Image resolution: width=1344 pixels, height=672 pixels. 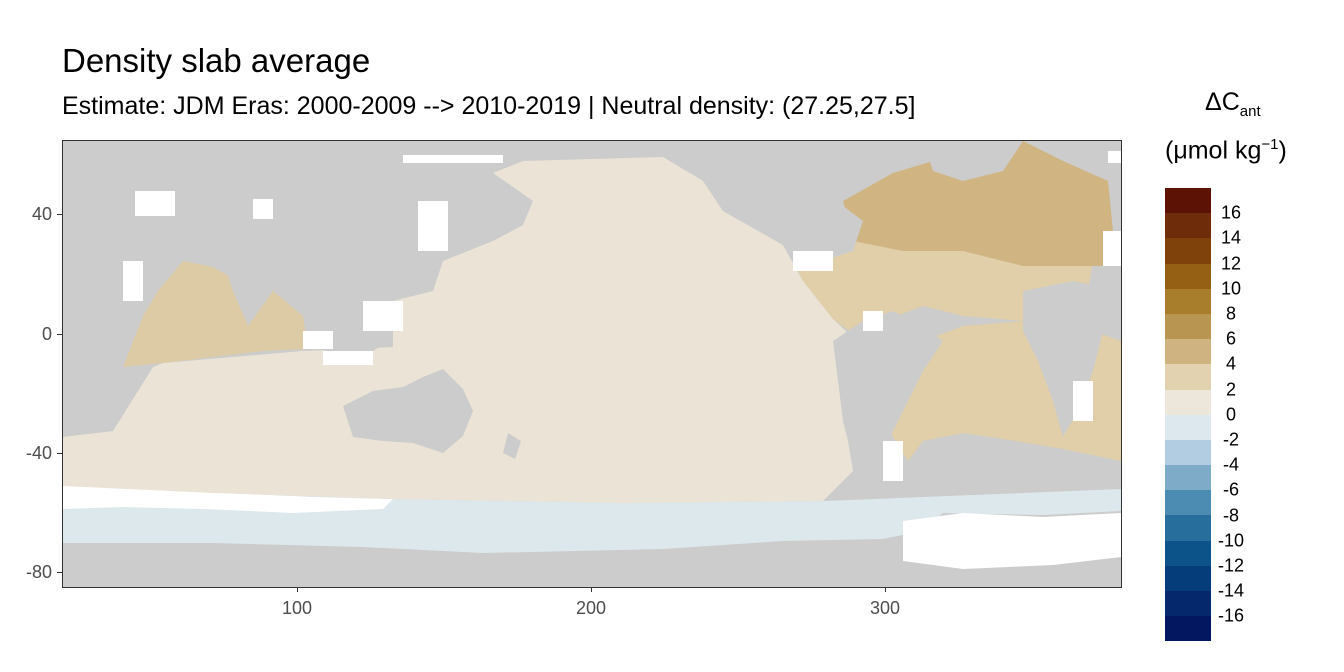 I want to click on land-south-america, so click(x=888, y=401).